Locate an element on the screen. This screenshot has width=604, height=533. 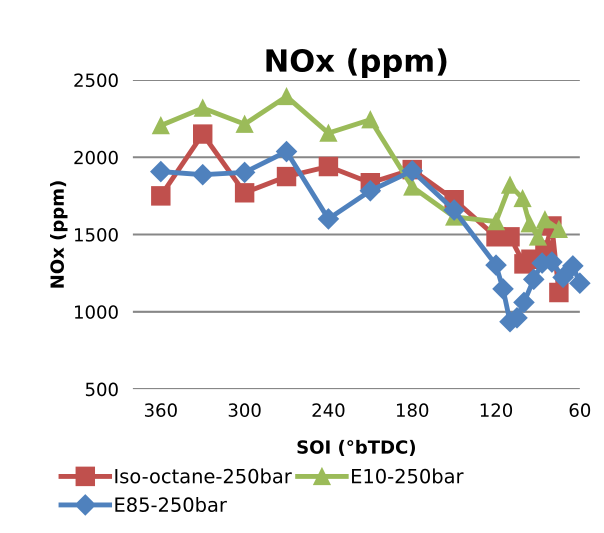
chart-title: NOx (ppm) is located at coordinates (356, 63).